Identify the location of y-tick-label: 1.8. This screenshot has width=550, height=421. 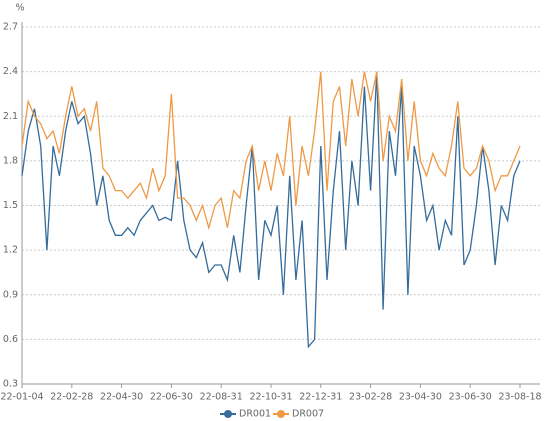
(10, 160).